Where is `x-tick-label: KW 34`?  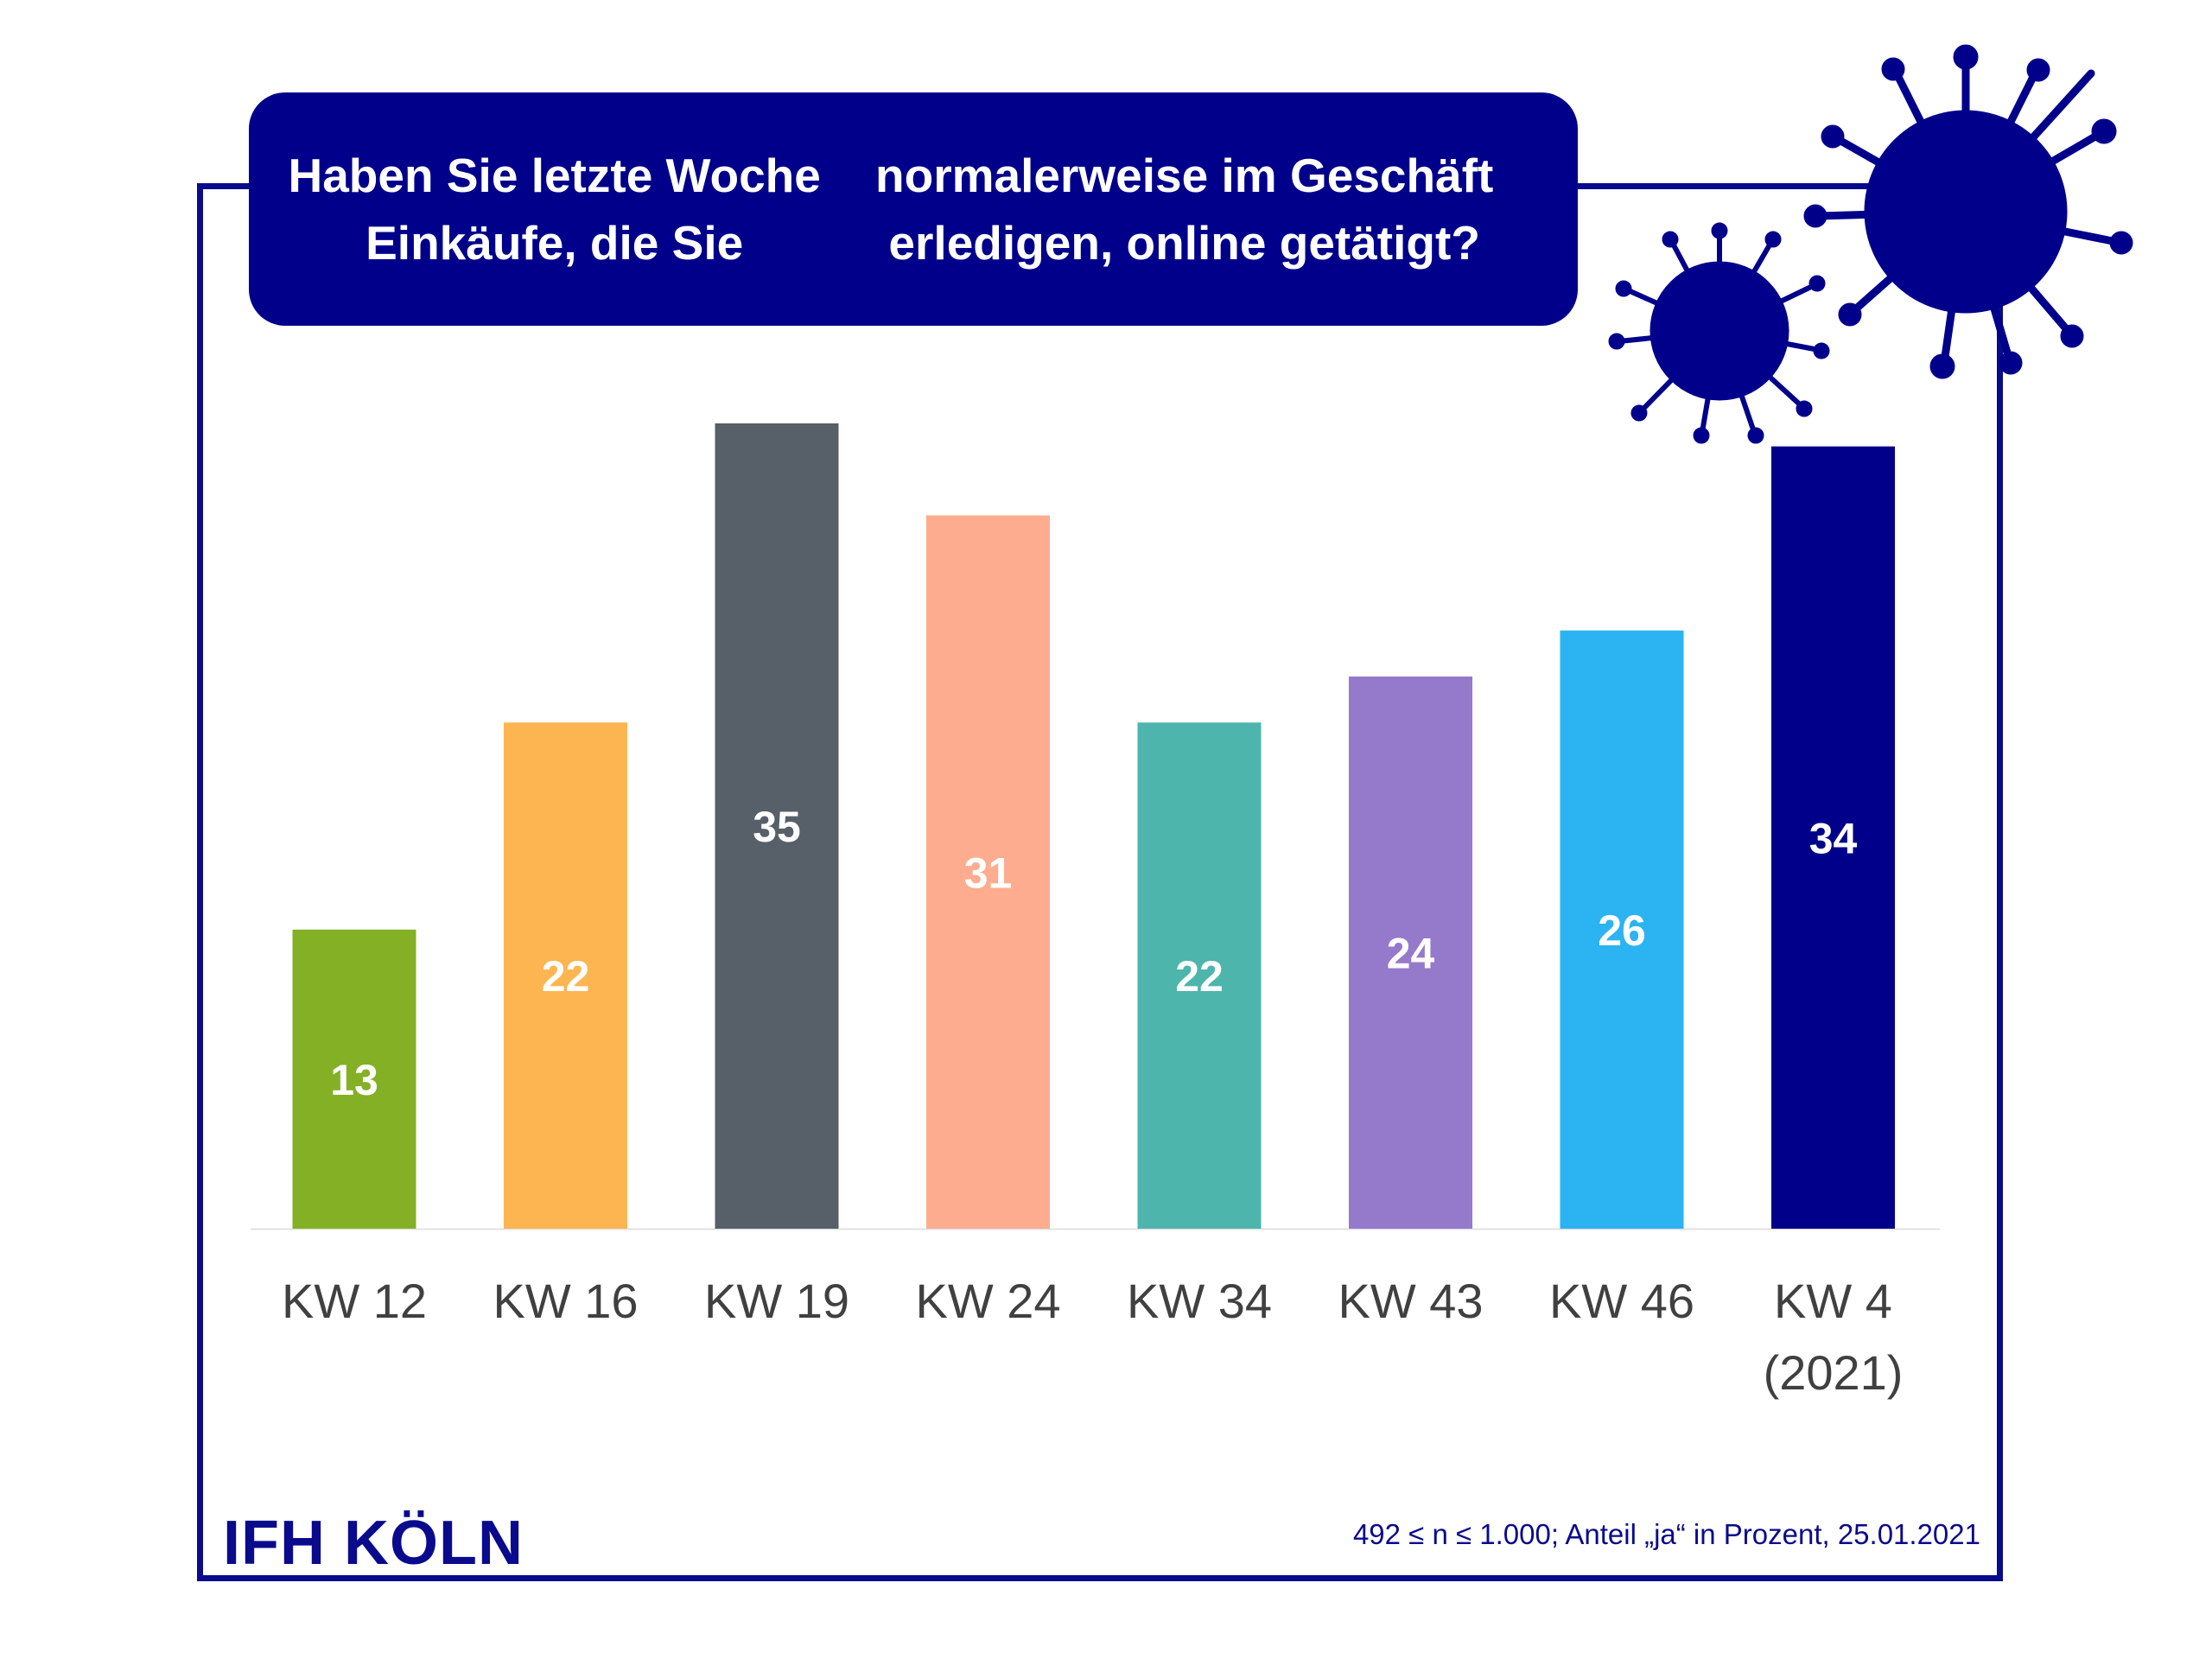
x-tick-label: KW 34 is located at coordinates (1199, 1301).